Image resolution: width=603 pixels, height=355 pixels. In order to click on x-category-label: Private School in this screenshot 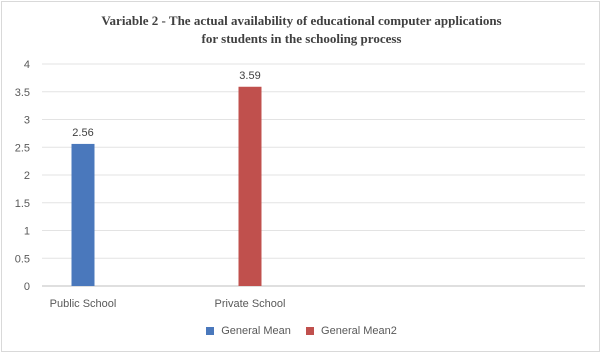, I will do `click(250, 304)`.